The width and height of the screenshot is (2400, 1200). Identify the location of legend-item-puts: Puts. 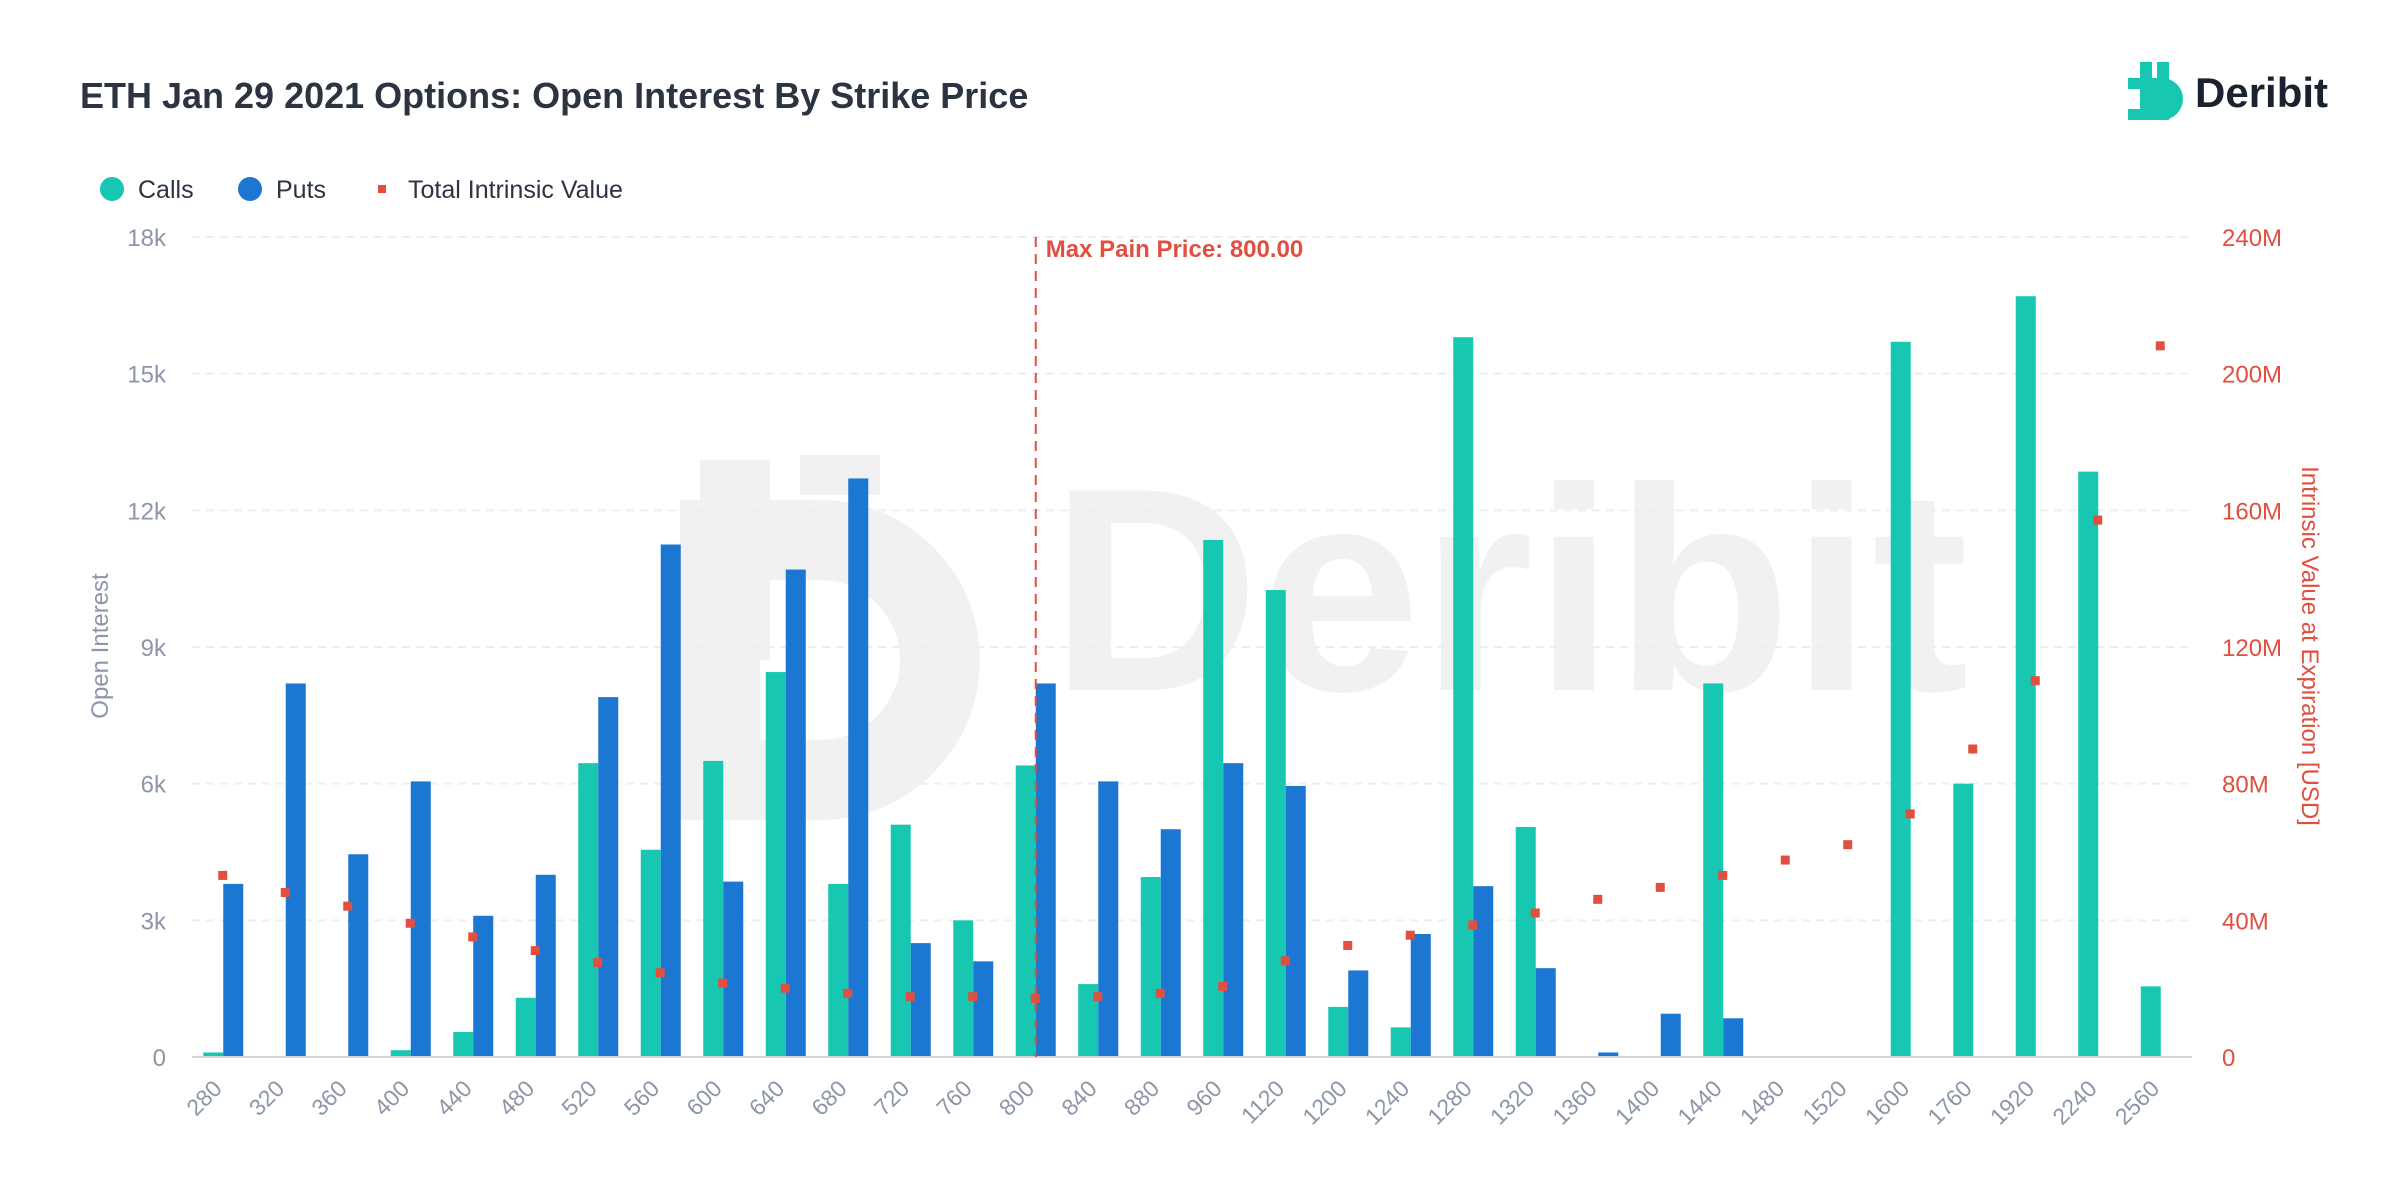
(282, 190).